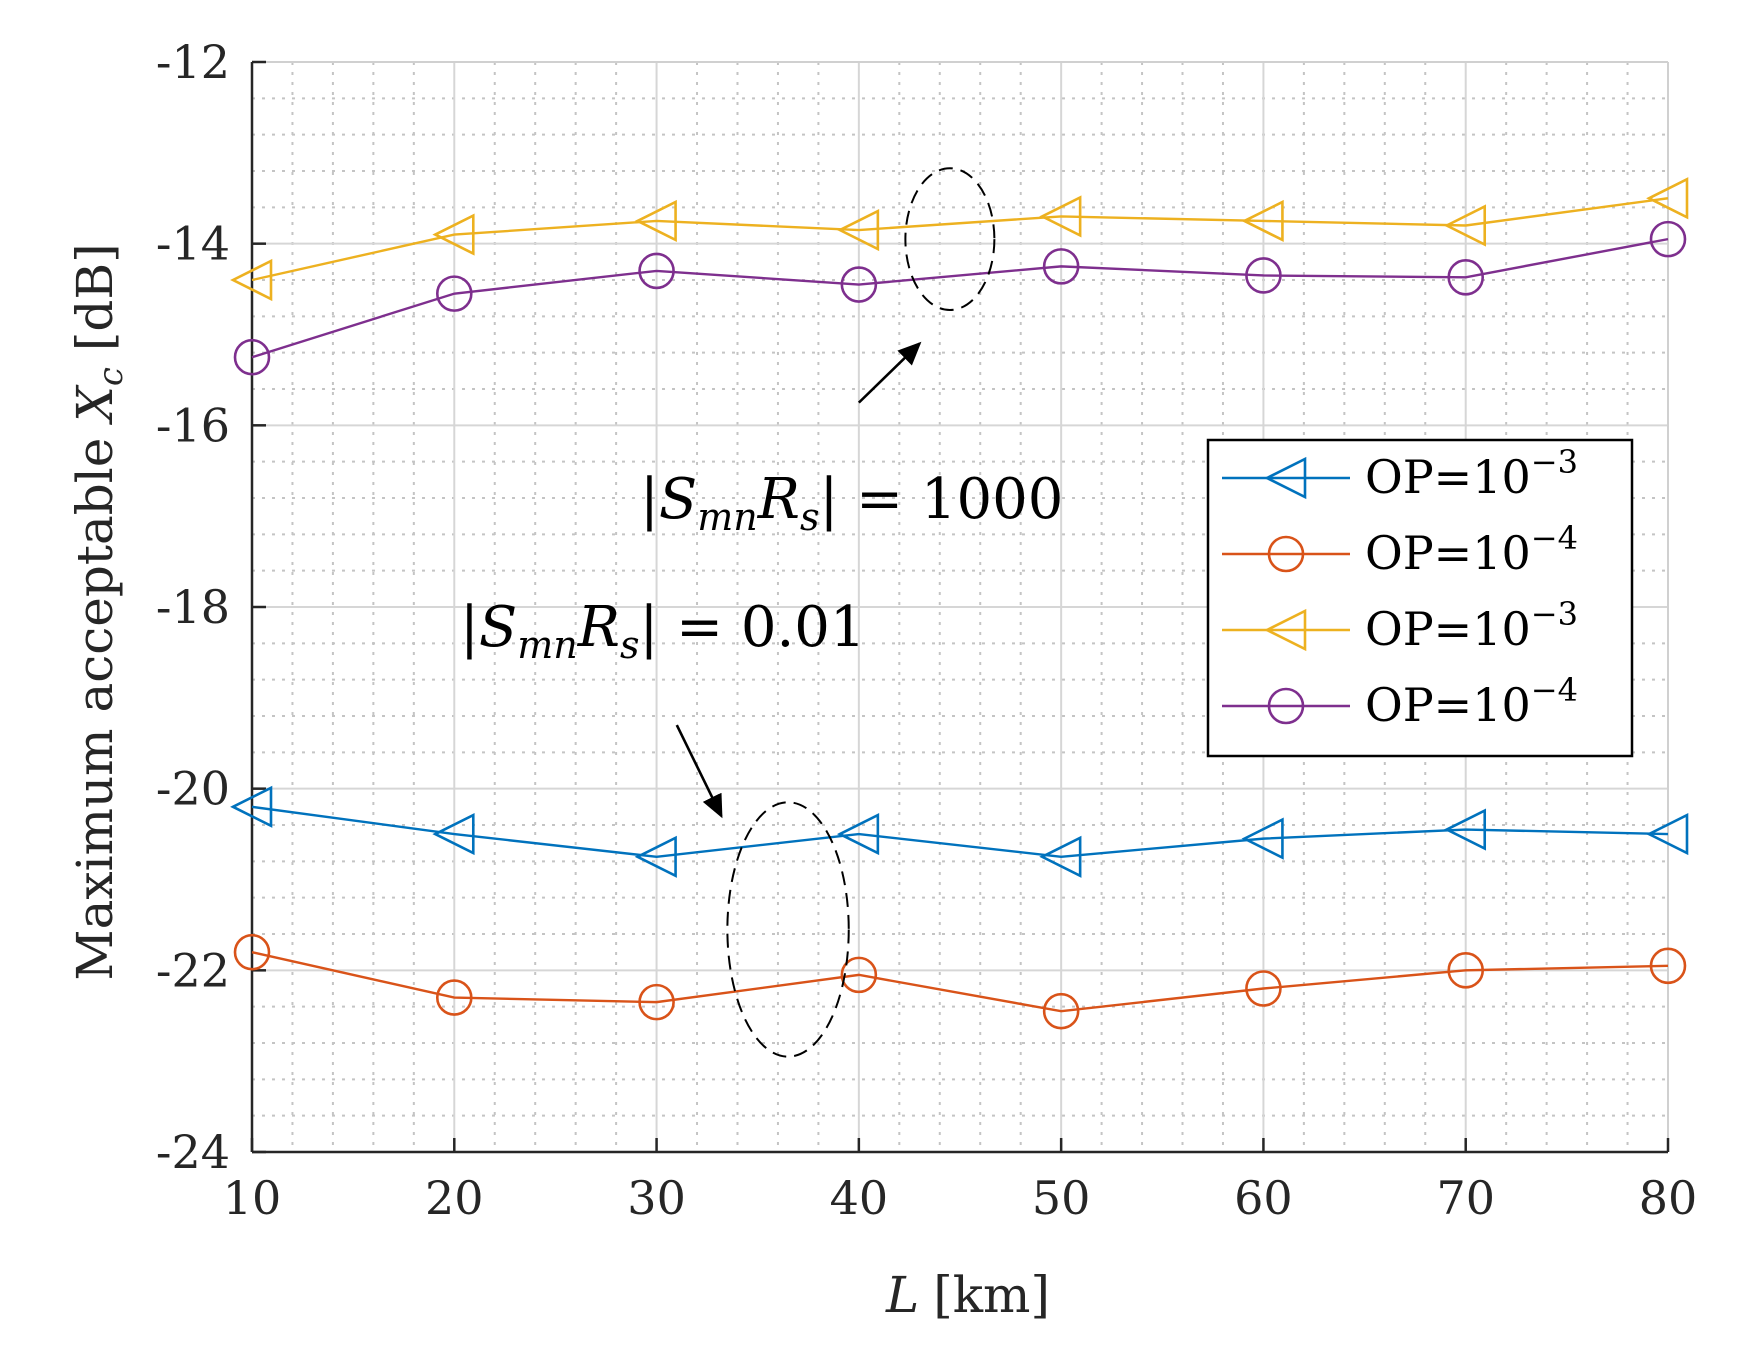  What do you see at coordinates (95, 405) in the screenshot?
I see `y-axis-label-var: X` at bounding box center [95, 405].